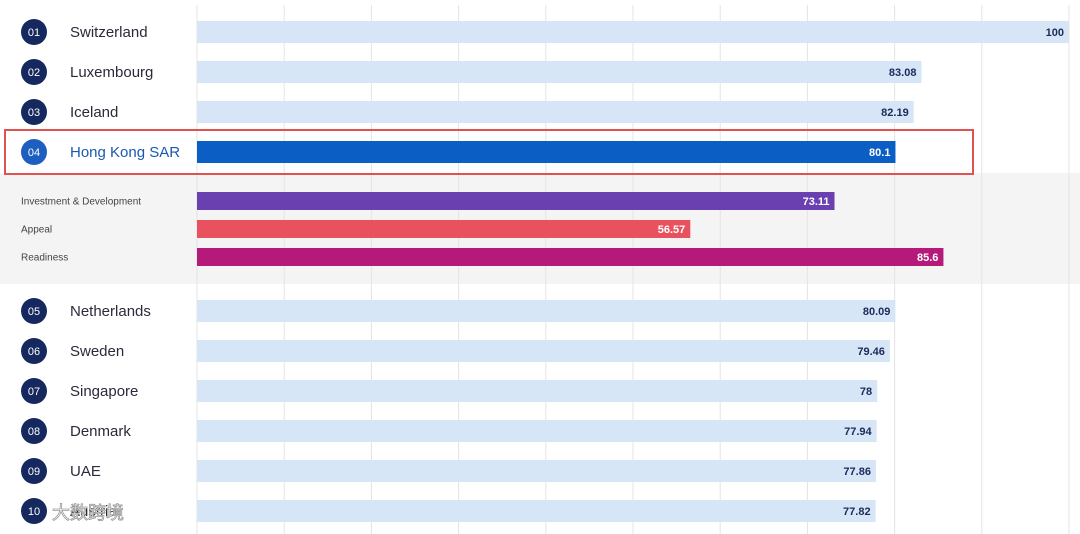 This screenshot has width=1080, height=534. Describe the element at coordinates (97, 351) in the screenshot. I see `category-label: Sweden` at that location.